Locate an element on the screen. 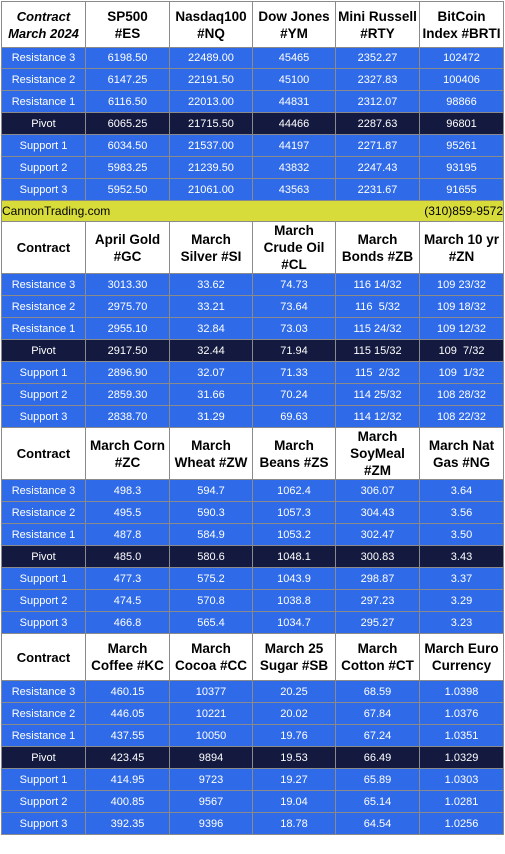 This screenshot has height=854, width=505. value-cell: 116 5/32 is located at coordinates (377, 306).